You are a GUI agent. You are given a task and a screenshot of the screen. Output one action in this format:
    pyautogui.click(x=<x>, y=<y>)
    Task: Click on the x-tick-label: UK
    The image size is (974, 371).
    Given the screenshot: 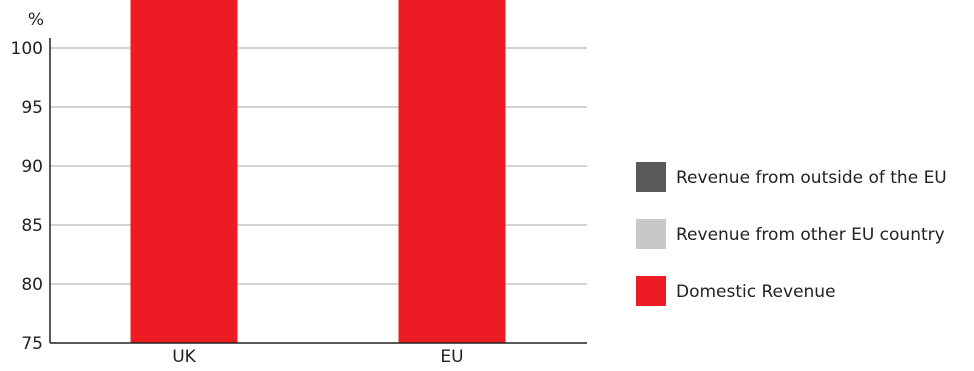 What is the action you would take?
    pyautogui.click(x=184, y=357)
    